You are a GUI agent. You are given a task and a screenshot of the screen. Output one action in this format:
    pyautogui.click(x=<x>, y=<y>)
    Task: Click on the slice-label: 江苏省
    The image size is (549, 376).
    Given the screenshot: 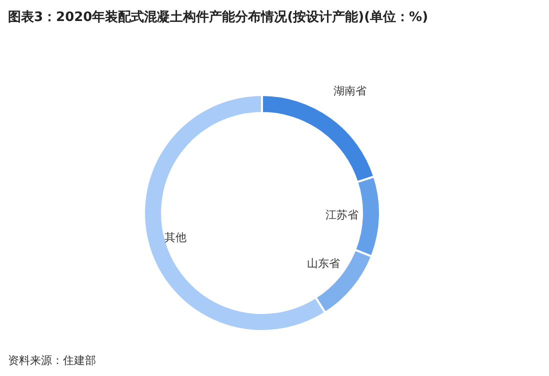 What is the action you would take?
    pyautogui.click(x=341, y=215)
    